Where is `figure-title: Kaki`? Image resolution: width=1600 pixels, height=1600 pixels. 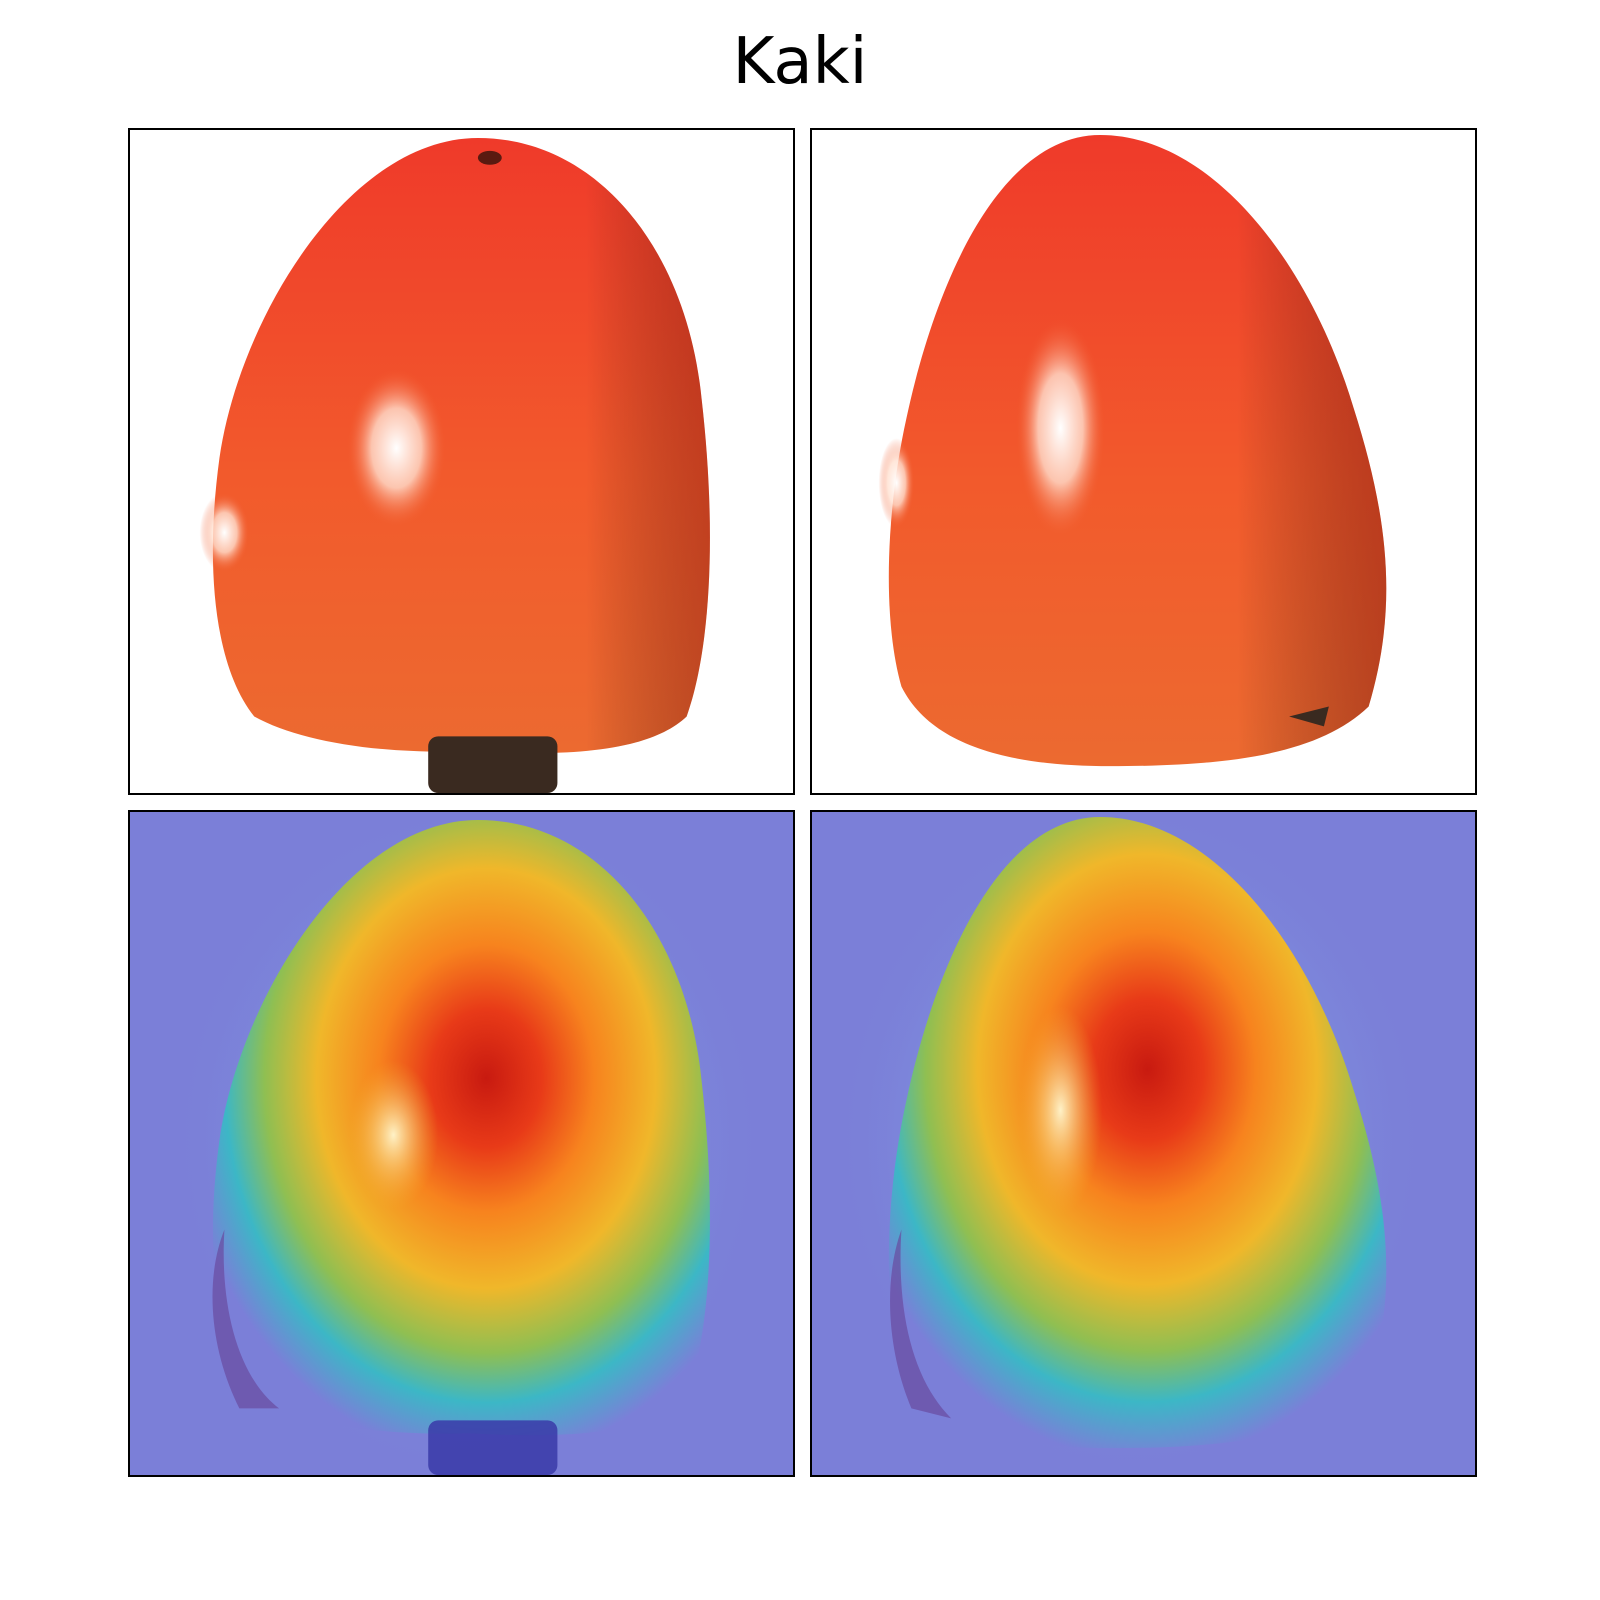
figure-title: Kaki is located at coordinates (800, 62).